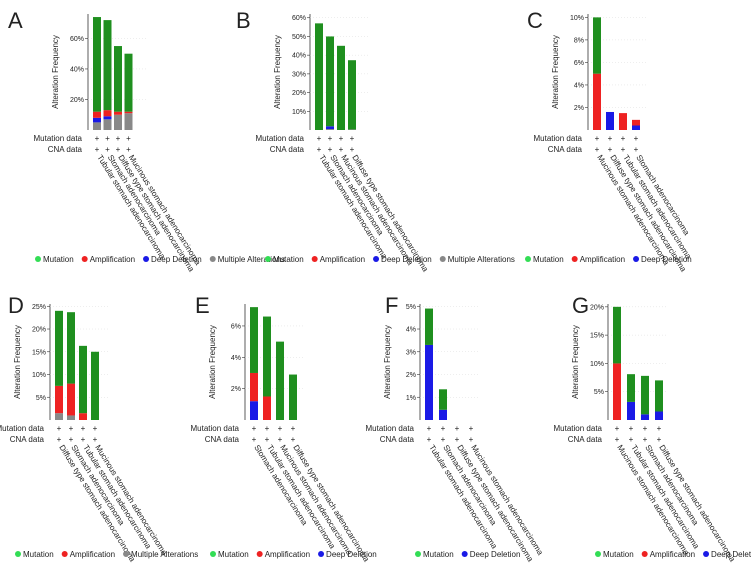  What do you see at coordinates (579, 40) in the screenshot?
I see `y-tick-label: 8%` at bounding box center [579, 40].